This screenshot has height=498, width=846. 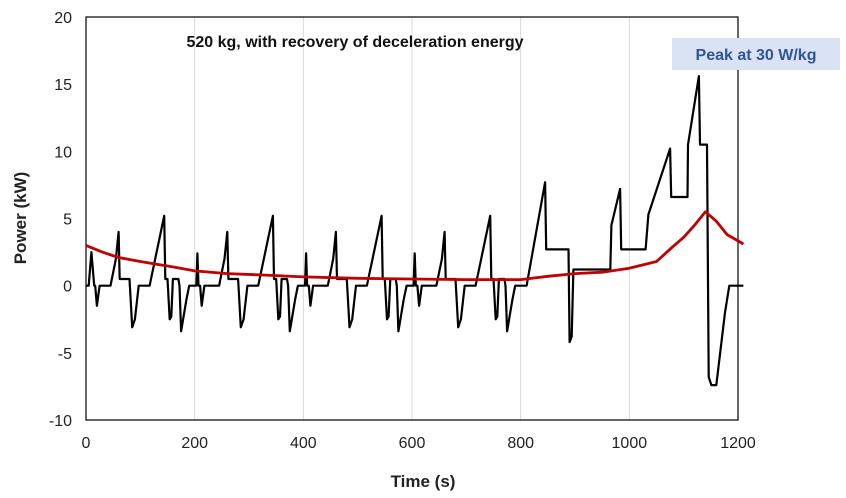 I want to click on y-tick-label: -5, so click(x=65, y=354).